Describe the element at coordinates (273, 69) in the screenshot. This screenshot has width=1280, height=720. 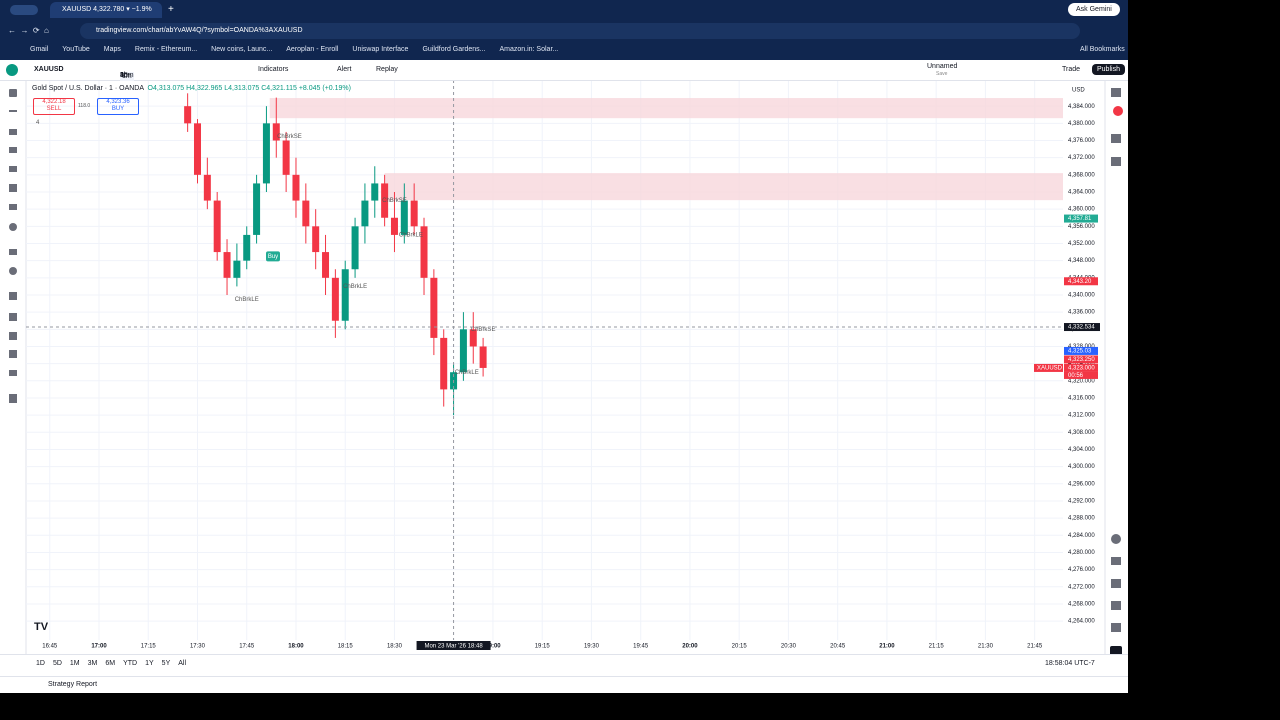
I see `indicators-button: Indicators` at that location.